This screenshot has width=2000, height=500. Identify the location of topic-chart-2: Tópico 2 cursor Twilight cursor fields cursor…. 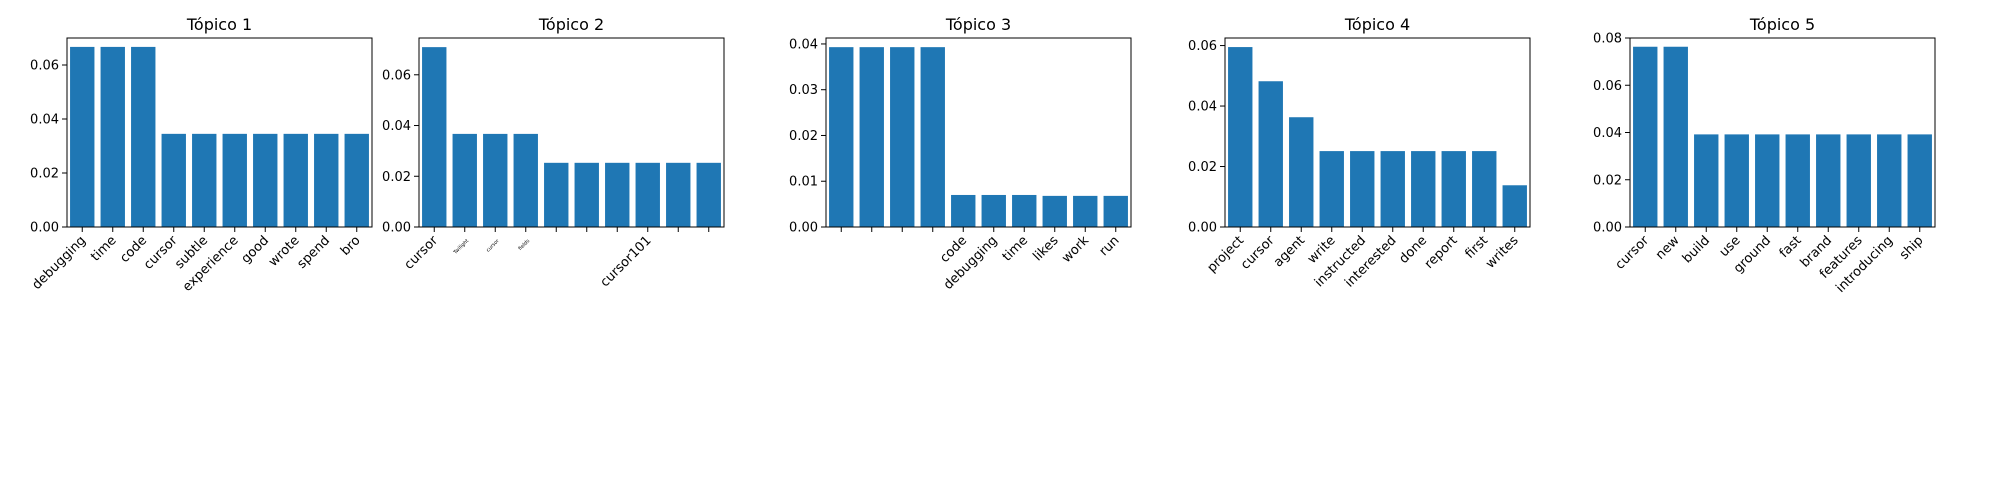
(553, 152).